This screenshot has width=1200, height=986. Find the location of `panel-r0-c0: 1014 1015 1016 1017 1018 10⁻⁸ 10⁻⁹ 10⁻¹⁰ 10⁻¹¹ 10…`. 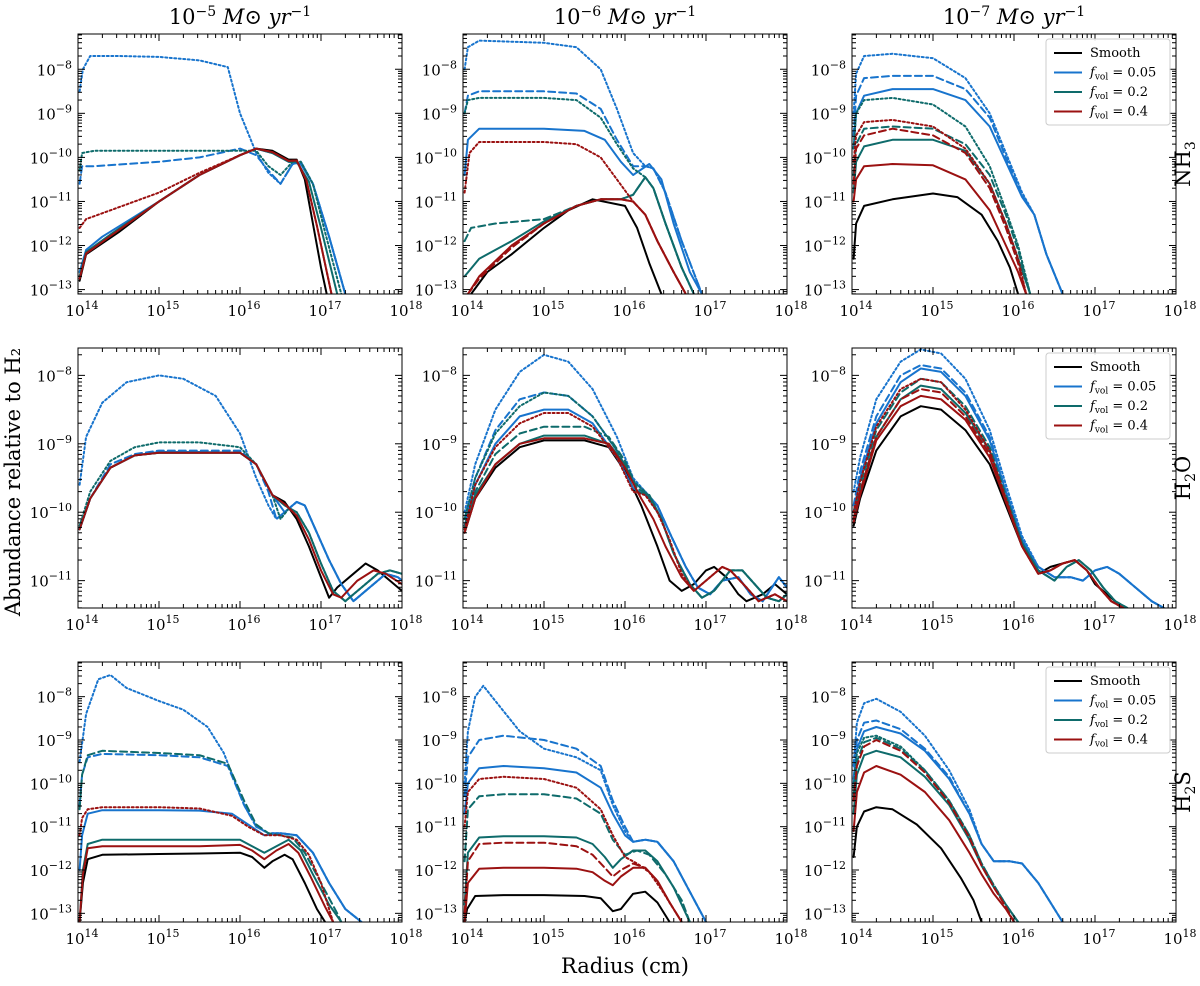

panel-r0-c0: 1014 1015 1016 1017 1018 10⁻⁸ 10⁻⁹ 10⁻¹⁰ 10⁻¹¹ 10… is located at coordinates (226, 176).